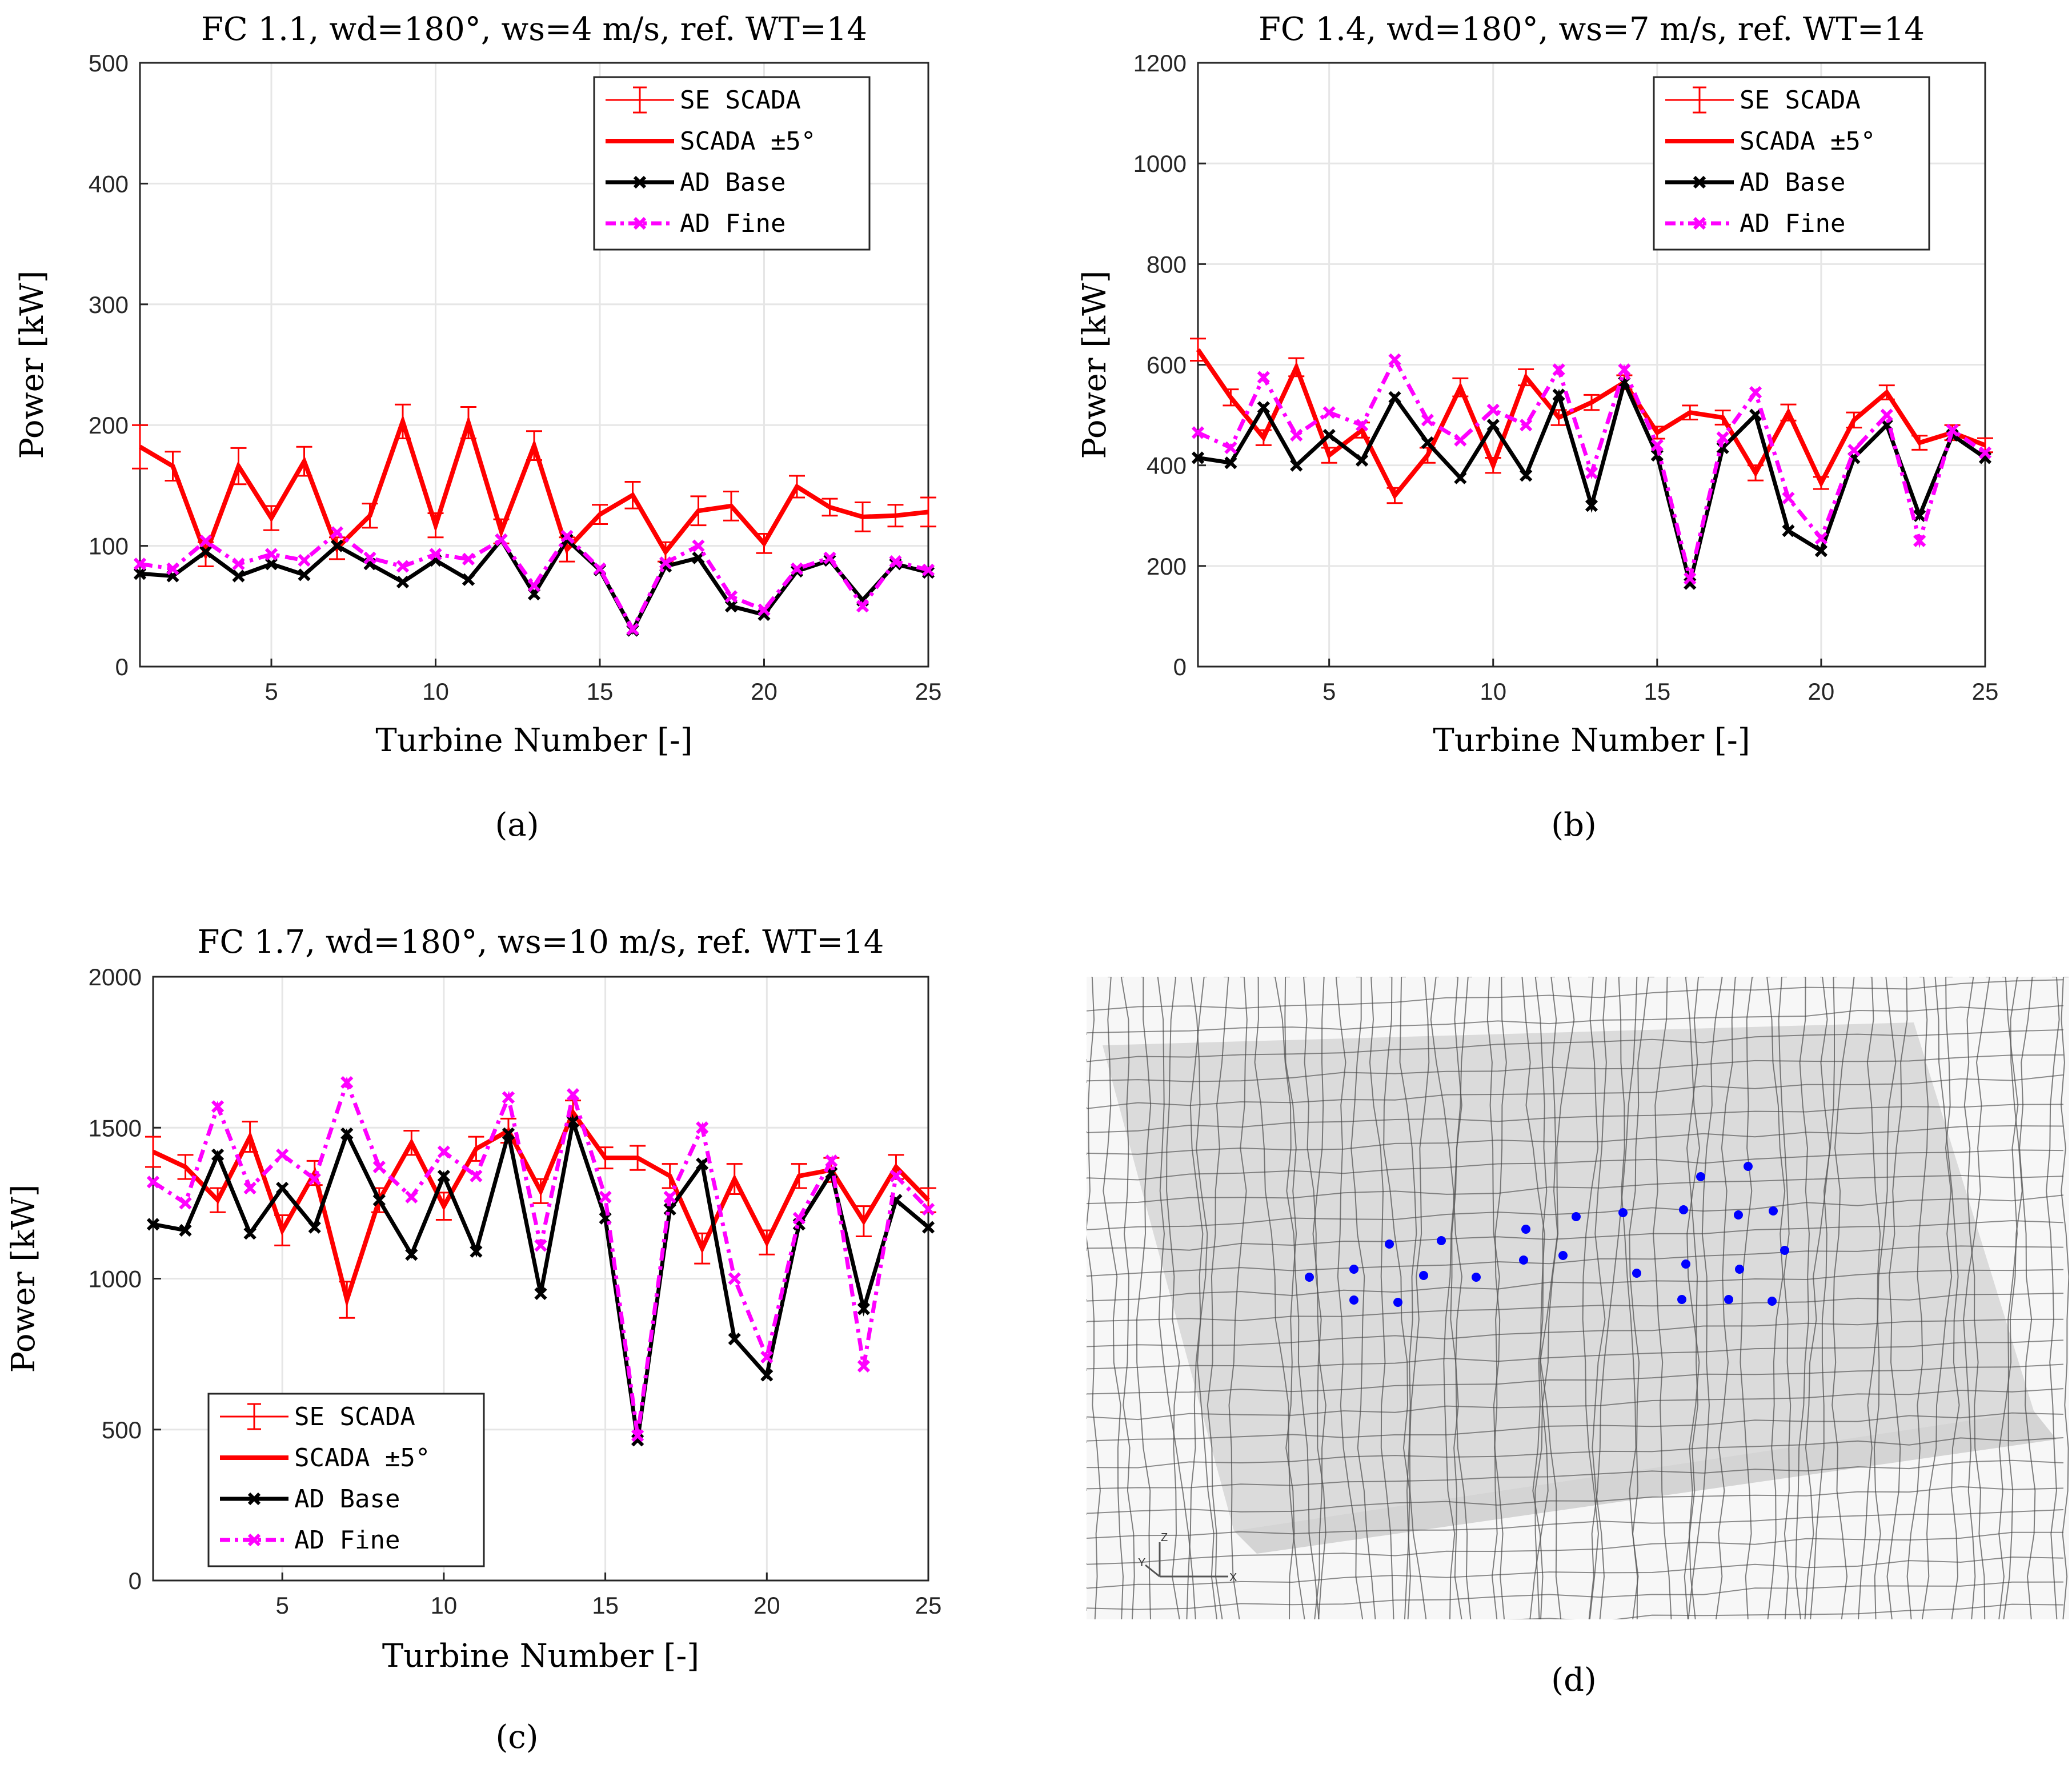  Describe the element at coordinates (1233, 1578) in the screenshot. I see `x-axis-label: X` at that location.